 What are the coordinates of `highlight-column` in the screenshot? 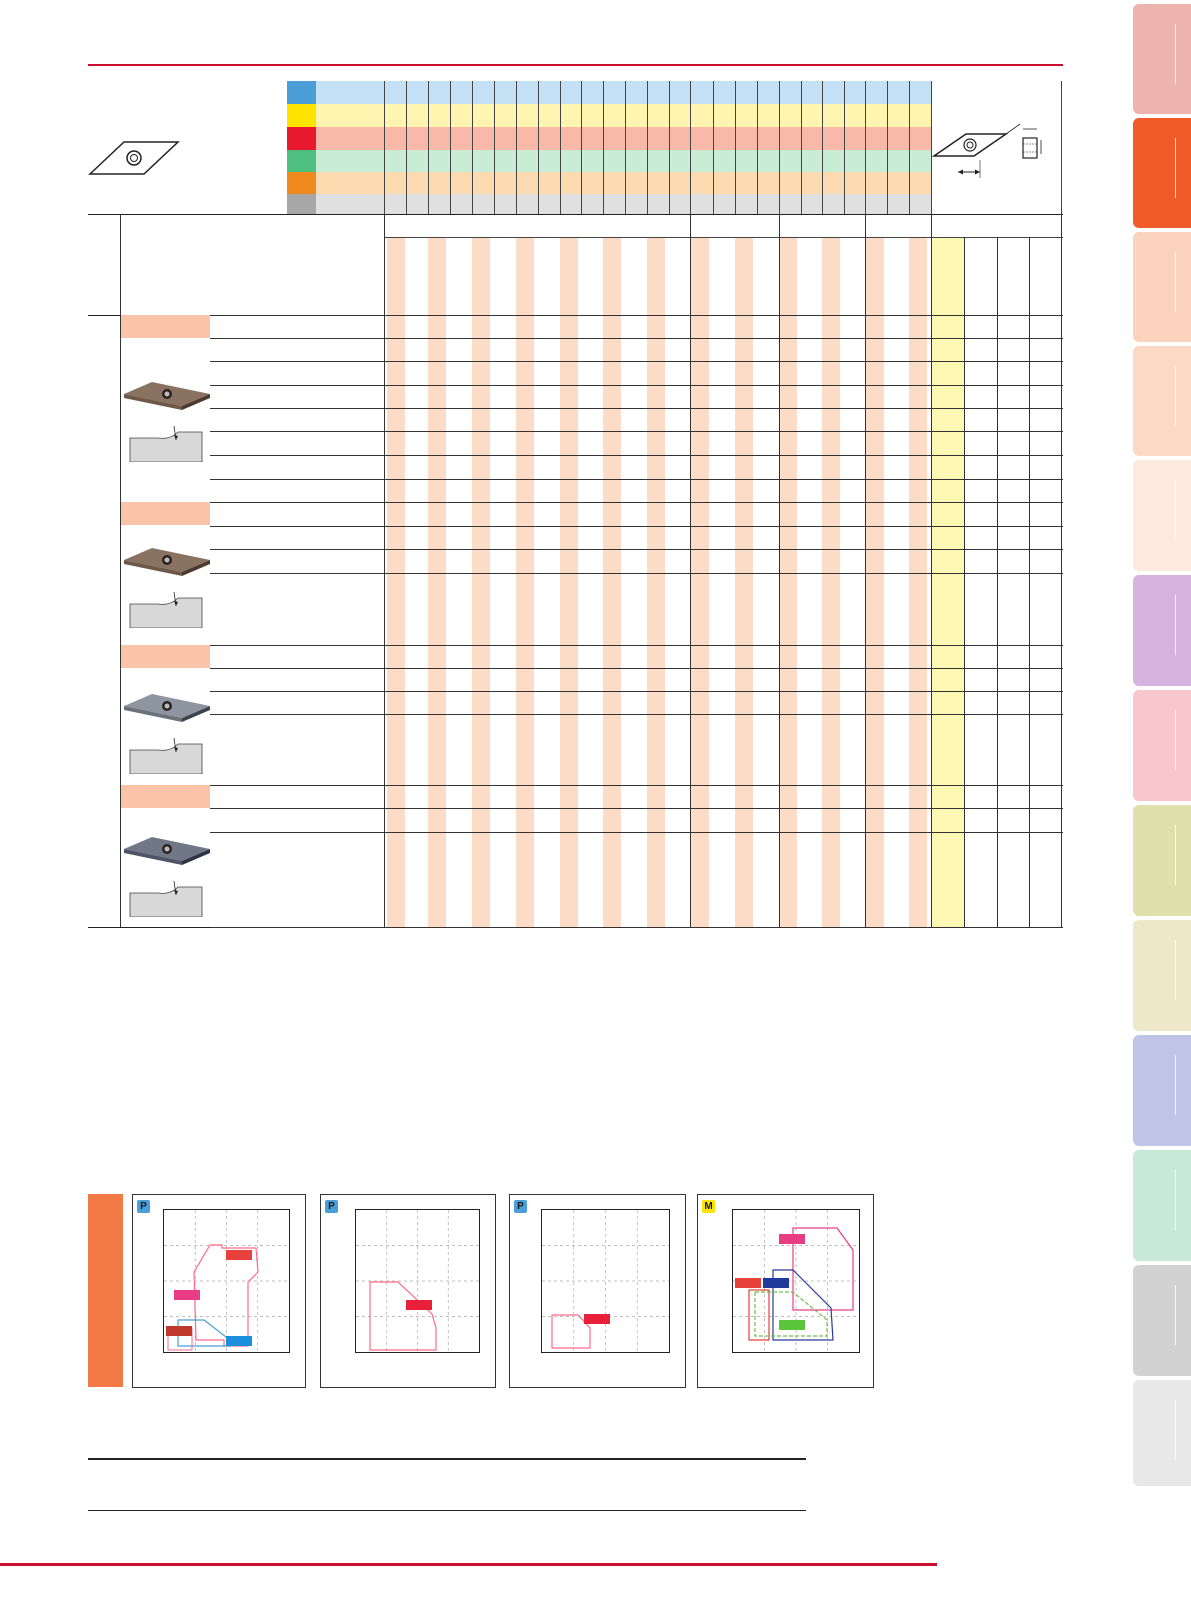 It's located at (947, 582).